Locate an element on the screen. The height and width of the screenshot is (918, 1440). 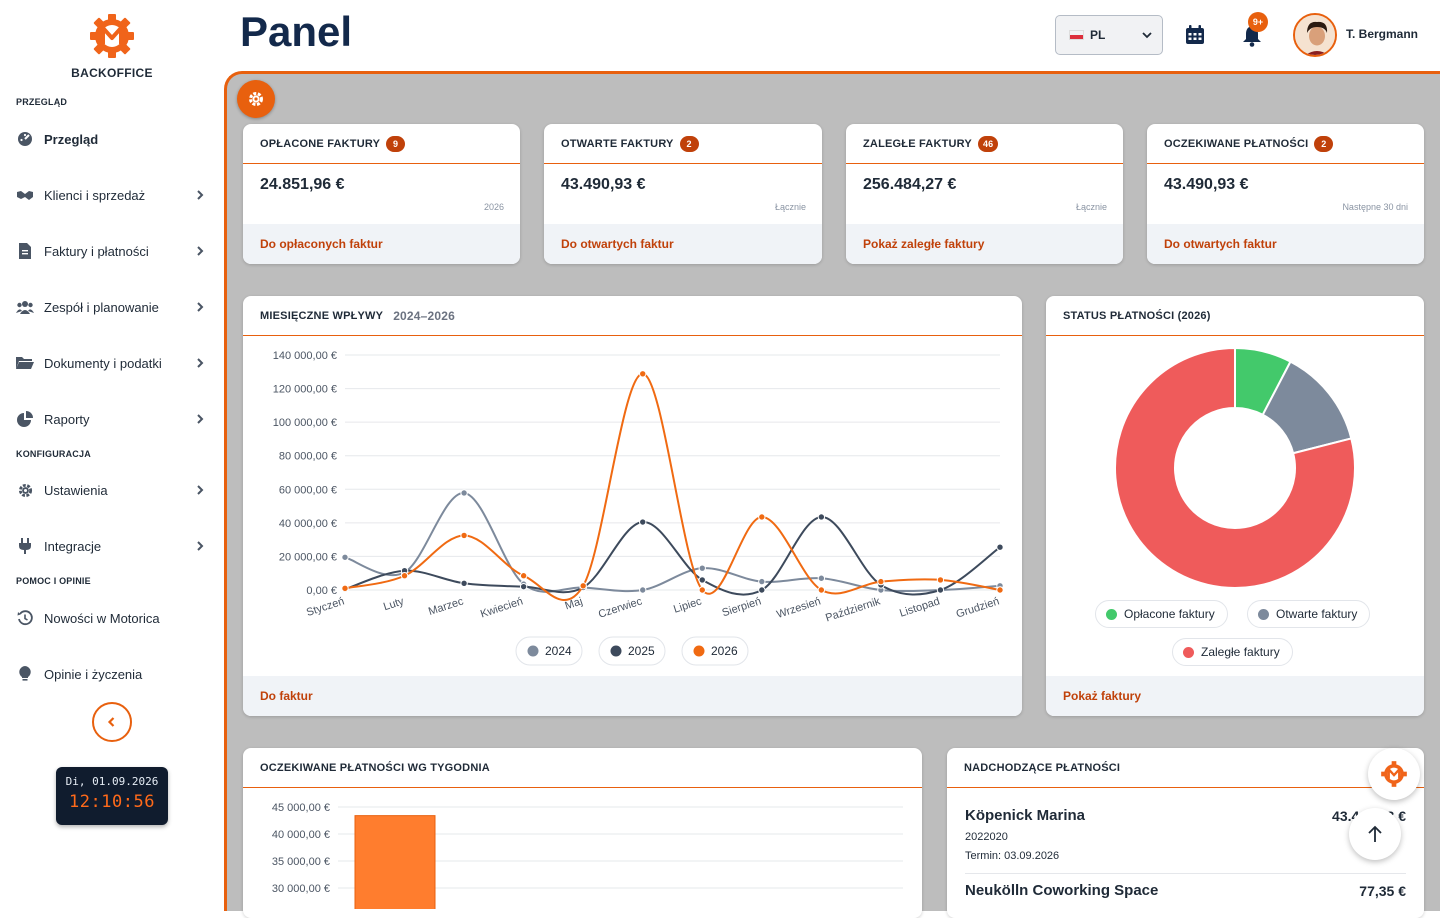
x-tick-label: Czerwiec is located at coordinates (620, 608).